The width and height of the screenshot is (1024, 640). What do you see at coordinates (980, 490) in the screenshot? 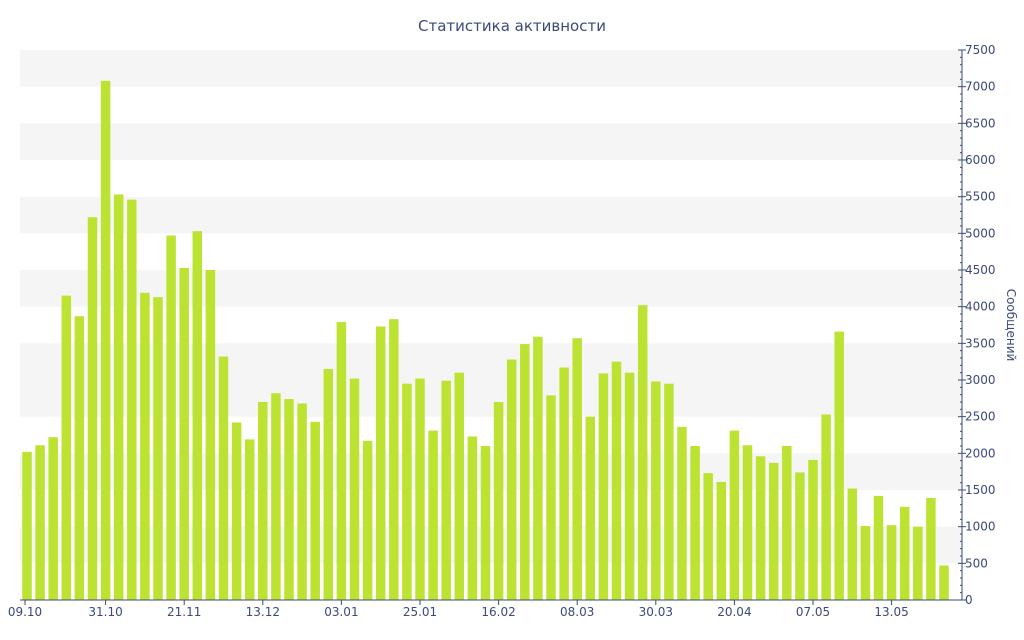
I see `y-tick-label: 1500` at bounding box center [980, 490].